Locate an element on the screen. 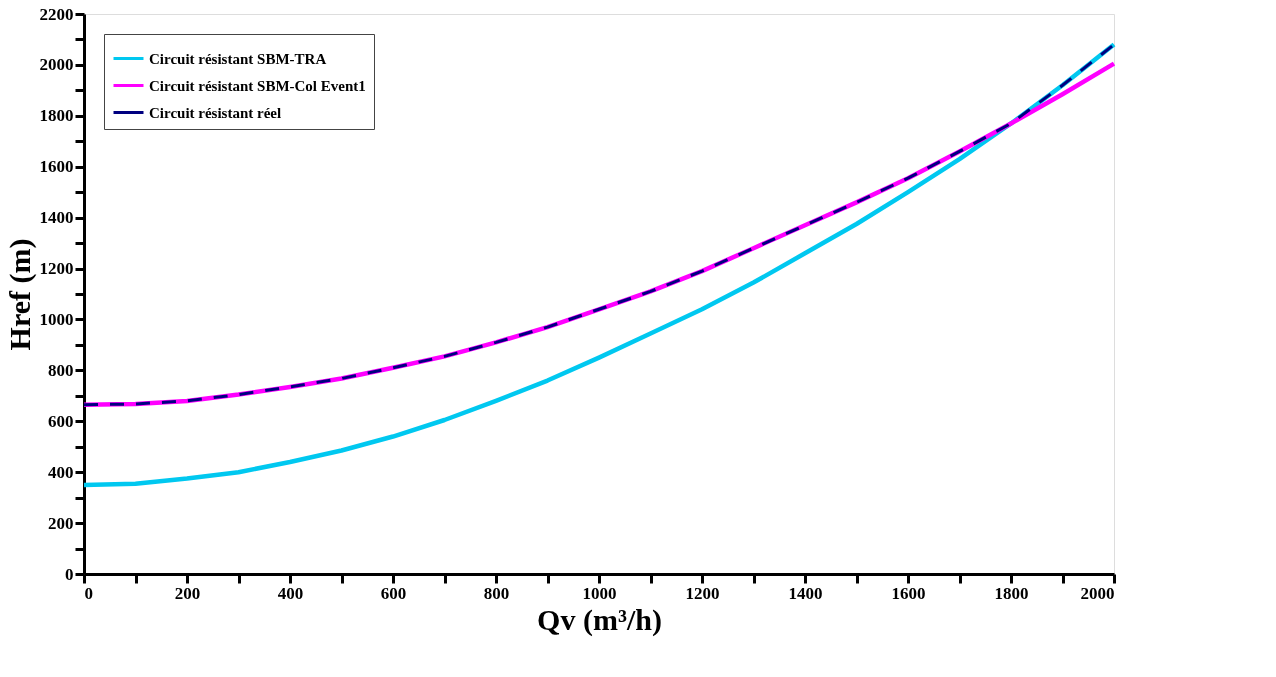 This screenshot has width=1276, height=677. legend-label: Circuit résistant réel is located at coordinates (215, 112).